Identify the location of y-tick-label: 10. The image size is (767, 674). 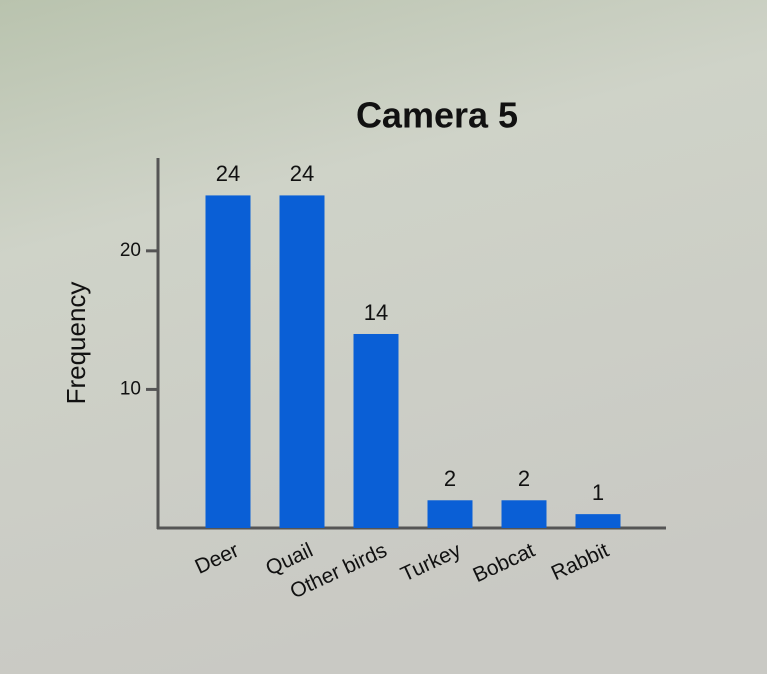
(130, 388).